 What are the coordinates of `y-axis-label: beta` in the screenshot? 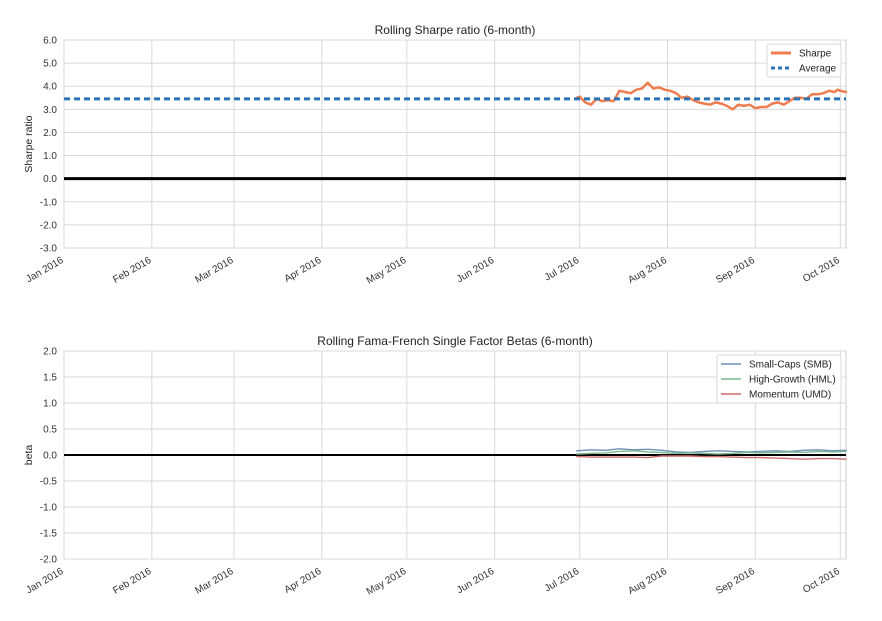 It's located at (29, 455).